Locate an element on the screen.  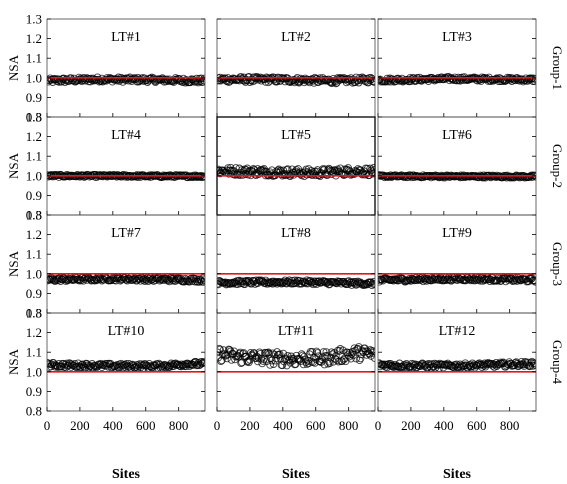
panel-frame is located at coordinates (296, 362).